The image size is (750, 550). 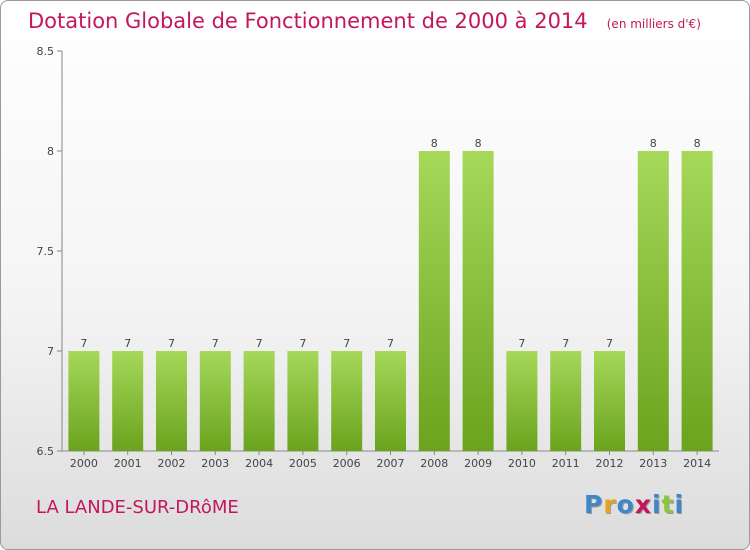 What do you see at coordinates (50, 151) in the screenshot?
I see `y-tick-label: 8` at bounding box center [50, 151].